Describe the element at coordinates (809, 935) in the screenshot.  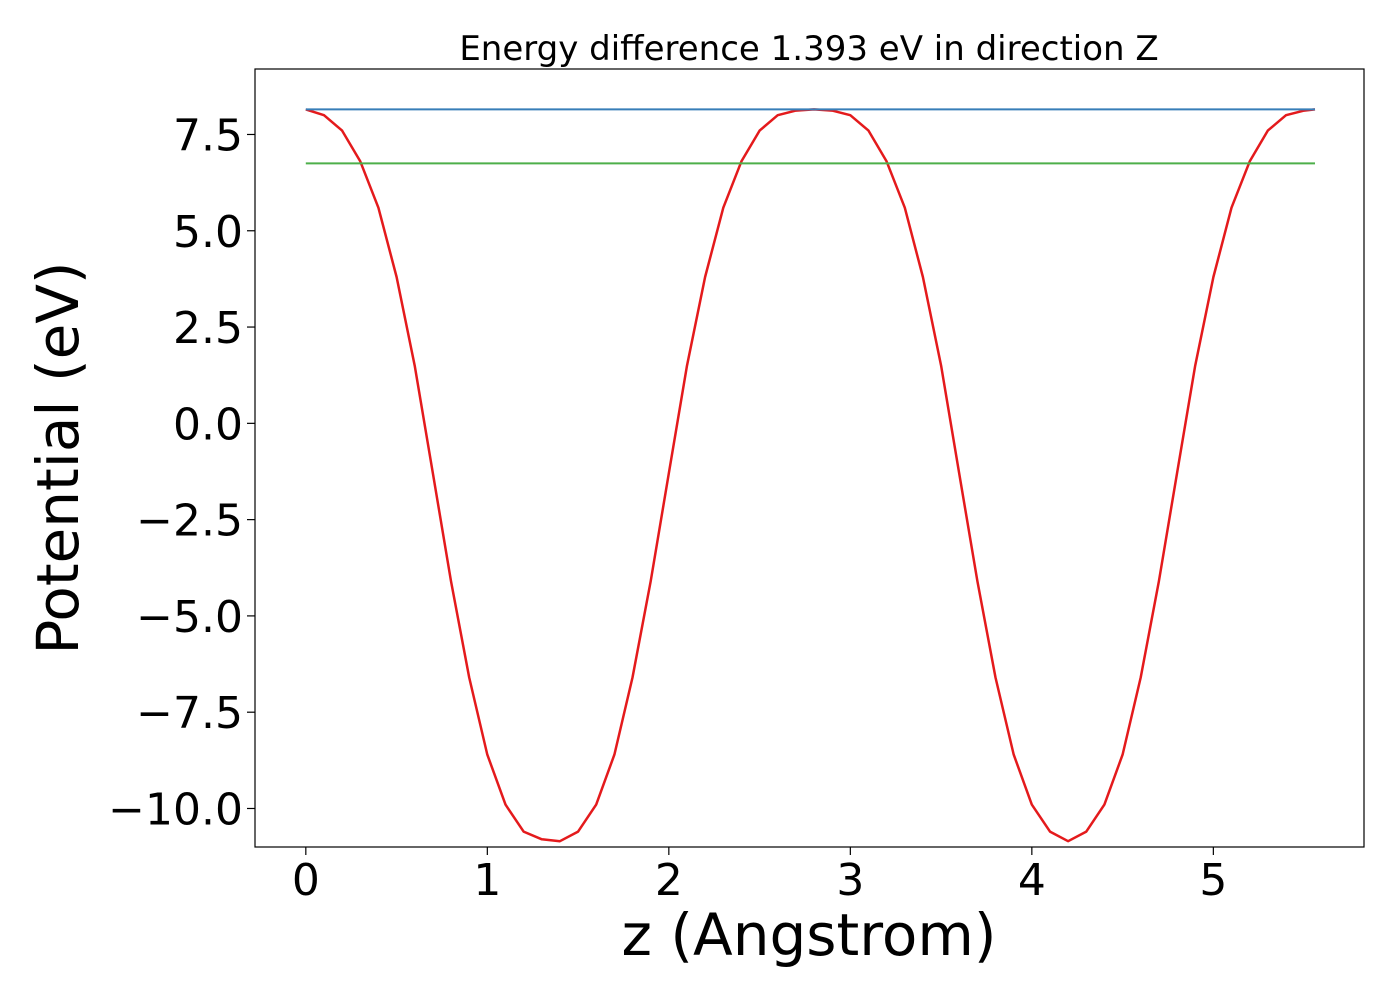
I see `x-axis-label: z (Angstrom)` at that location.